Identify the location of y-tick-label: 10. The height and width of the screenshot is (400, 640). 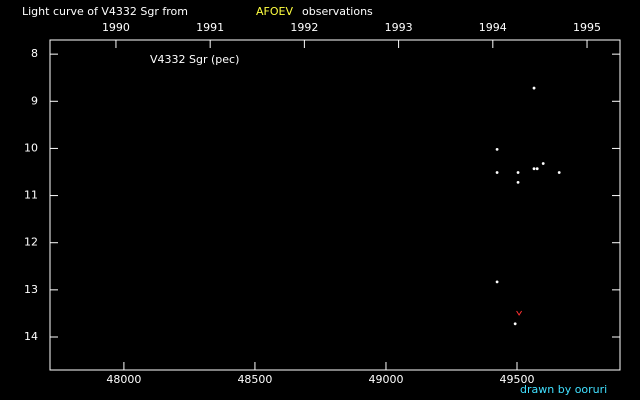
(31, 147).